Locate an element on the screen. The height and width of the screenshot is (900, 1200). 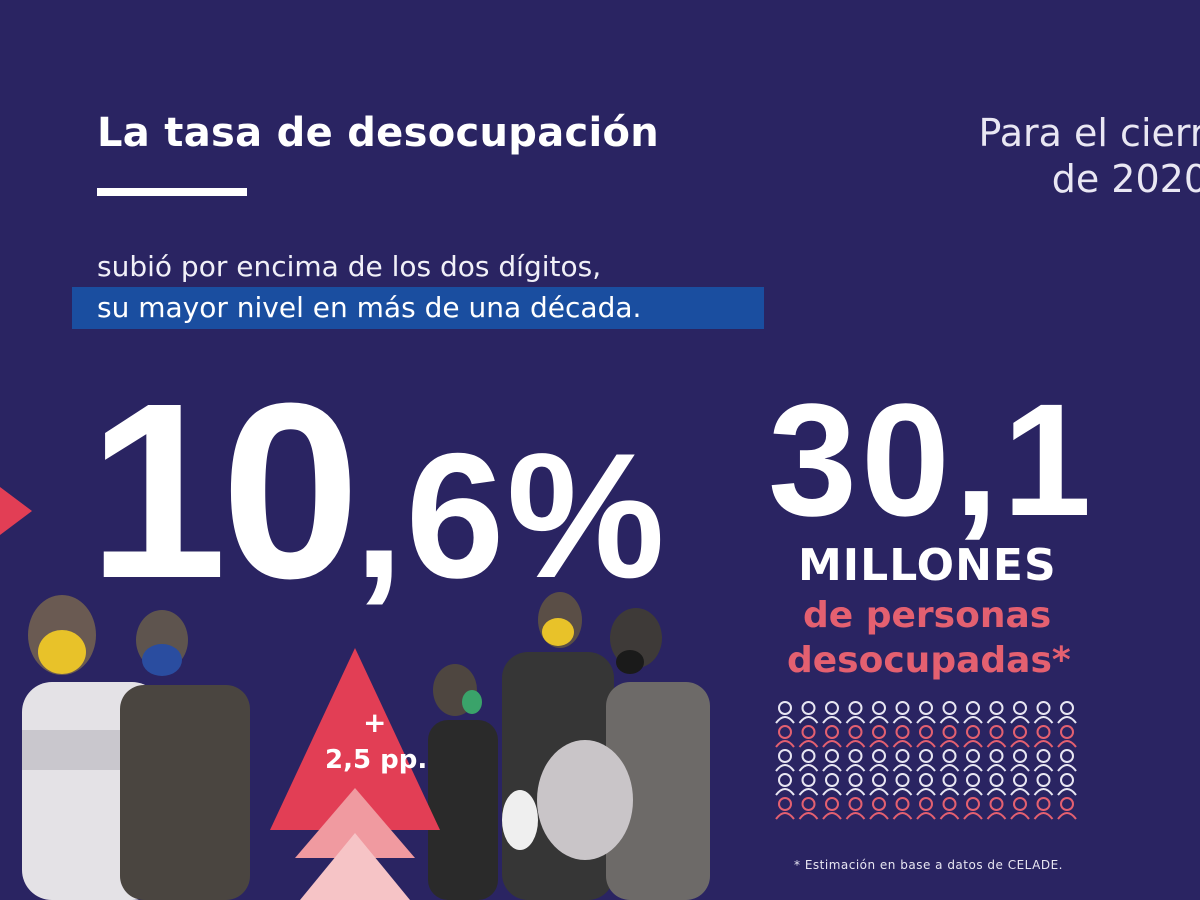
period-heading: Para el cierre de 2020 is located at coordinates (1070, 156).